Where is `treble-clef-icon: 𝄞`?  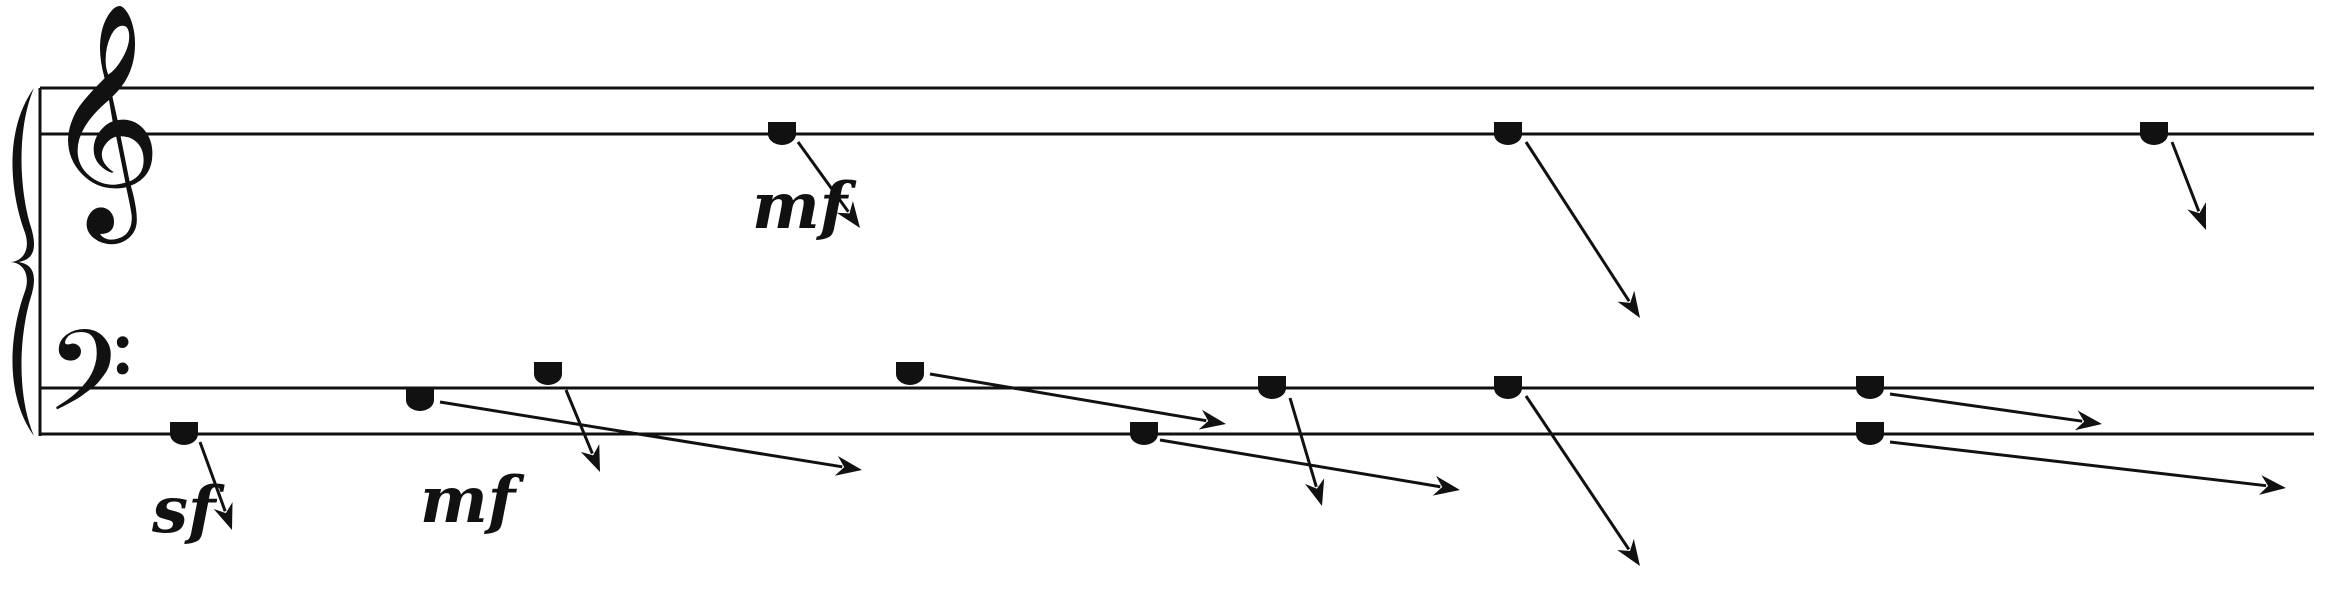 treble-clef-icon: 𝄞 is located at coordinates (103, 122).